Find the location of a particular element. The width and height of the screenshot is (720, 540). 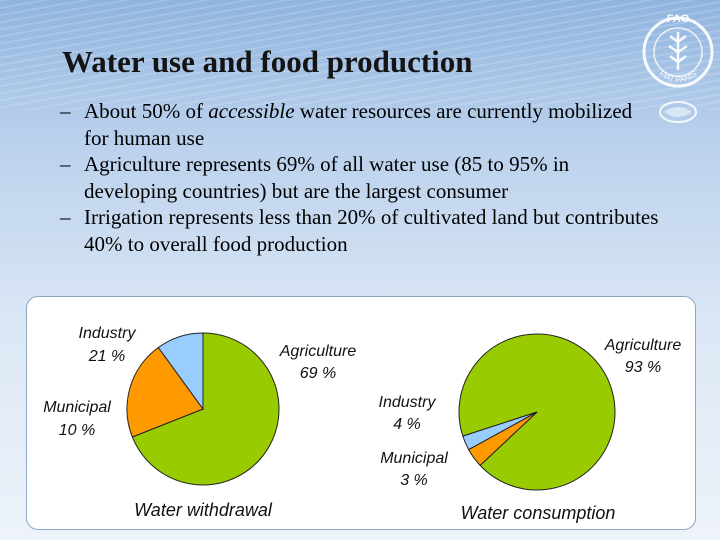

value-withdrawal-municipal: 10 % is located at coordinates (77, 430).